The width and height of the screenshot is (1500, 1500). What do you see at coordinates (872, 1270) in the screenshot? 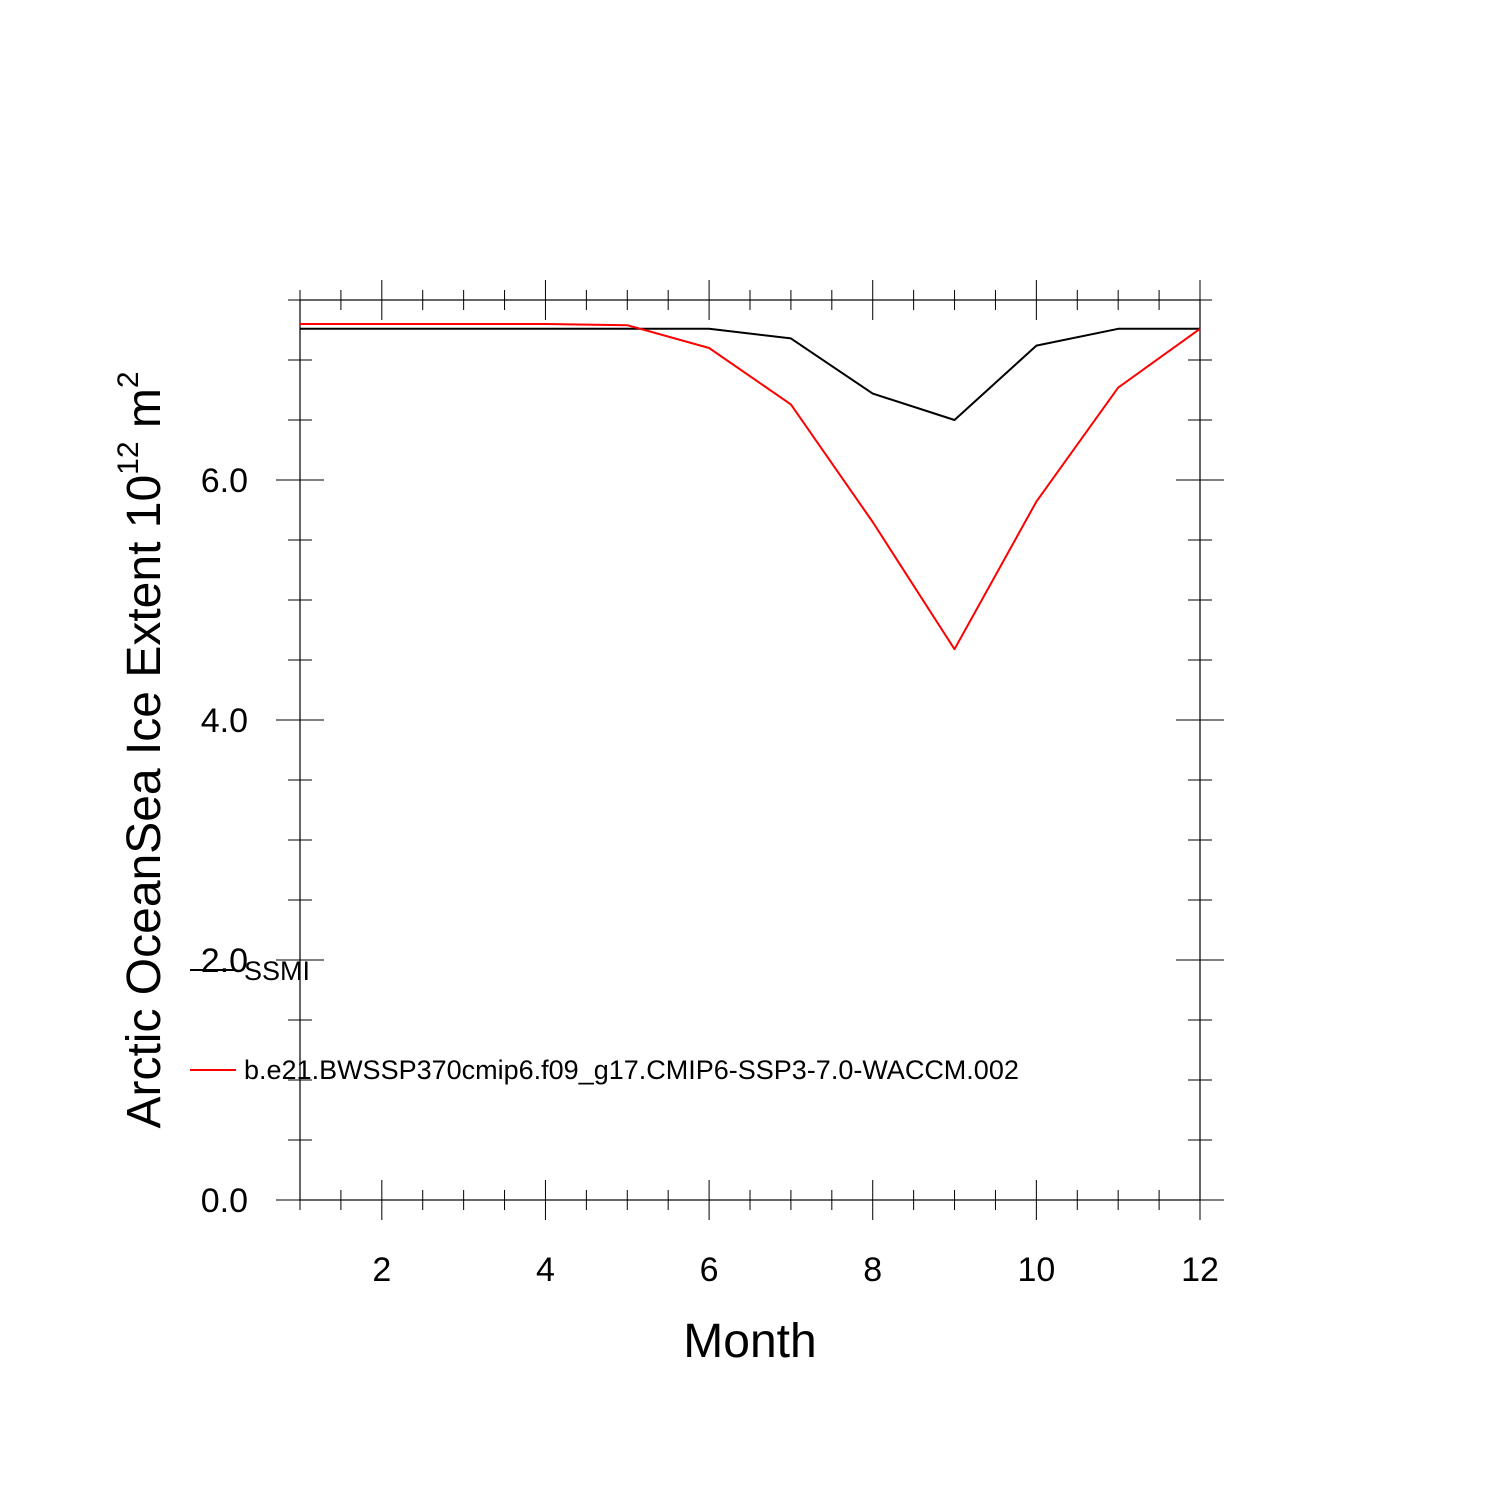
I see `x-tick-label: 8` at bounding box center [872, 1270].